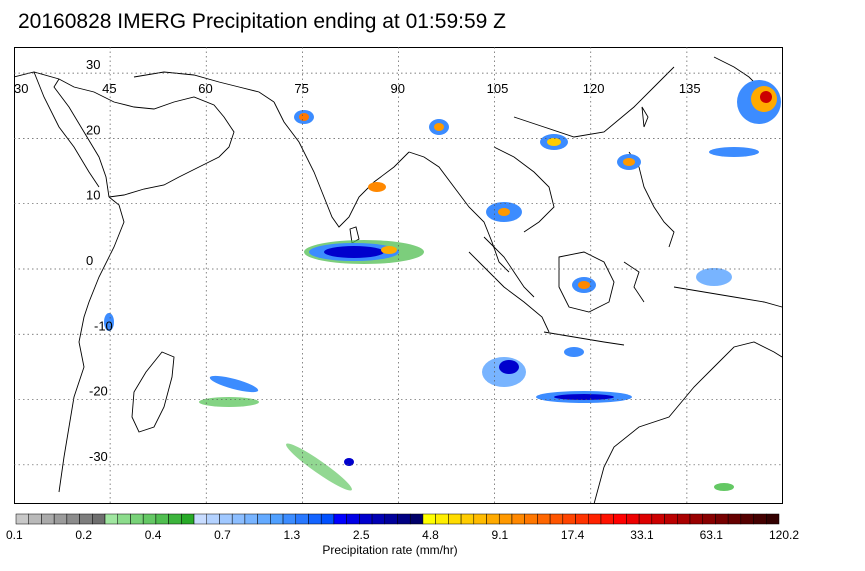  What do you see at coordinates (398, 88) in the screenshot?
I see `longitude-label: 90` at bounding box center [398, 88].